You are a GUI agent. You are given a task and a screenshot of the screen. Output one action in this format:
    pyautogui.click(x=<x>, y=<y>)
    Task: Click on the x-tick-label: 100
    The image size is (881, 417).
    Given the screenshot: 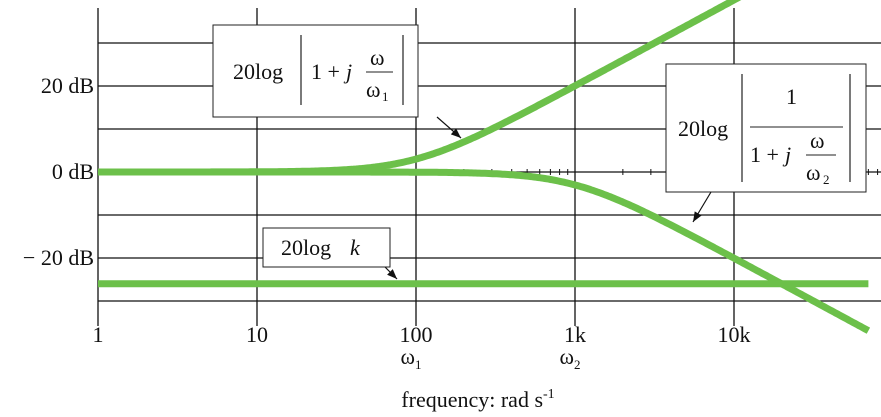 What is the action you would take?
    pyautogui.click(x=416, y=334)
    